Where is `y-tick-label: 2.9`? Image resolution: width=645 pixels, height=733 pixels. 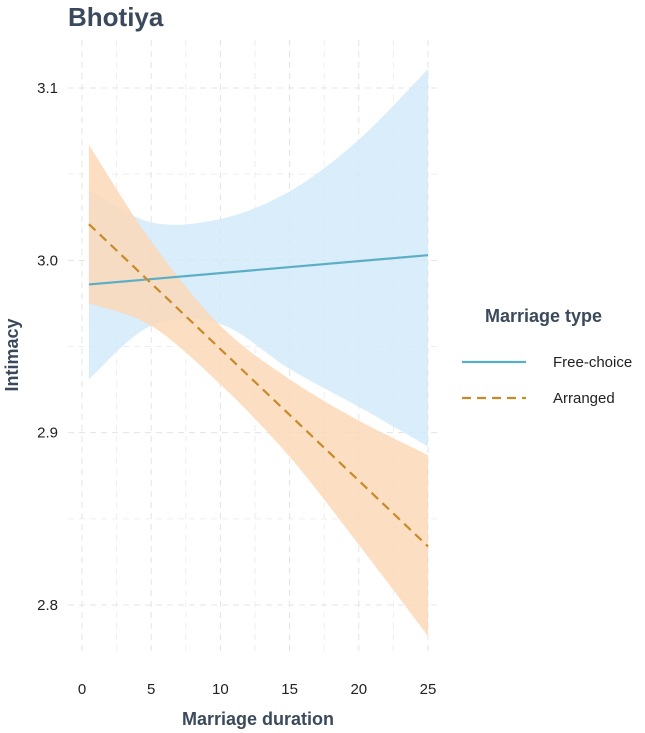 y-tick-label: 2.9 is located at coordinates (47, 433).